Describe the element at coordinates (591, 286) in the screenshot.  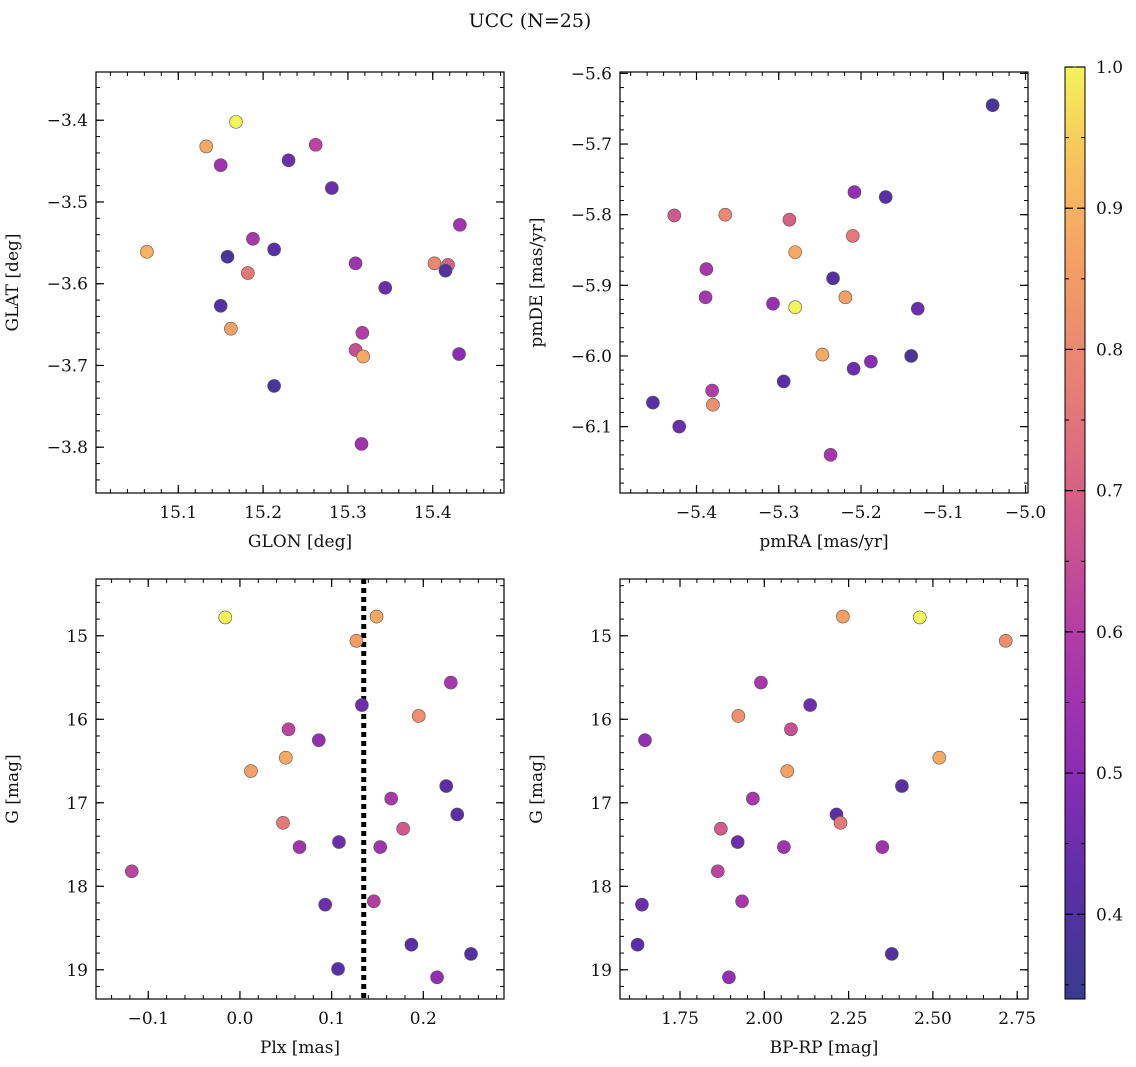
I see `pmra-pmde-y-tick-label: −5.9` at that location.